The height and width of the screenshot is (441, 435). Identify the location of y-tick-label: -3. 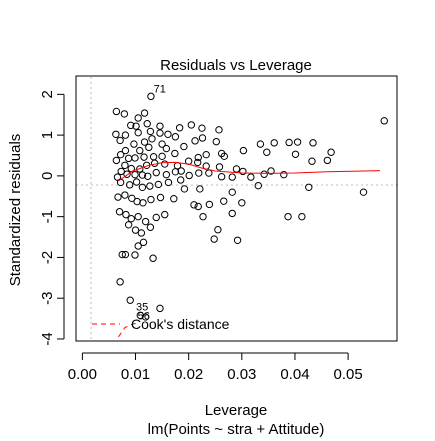
(47, 298).